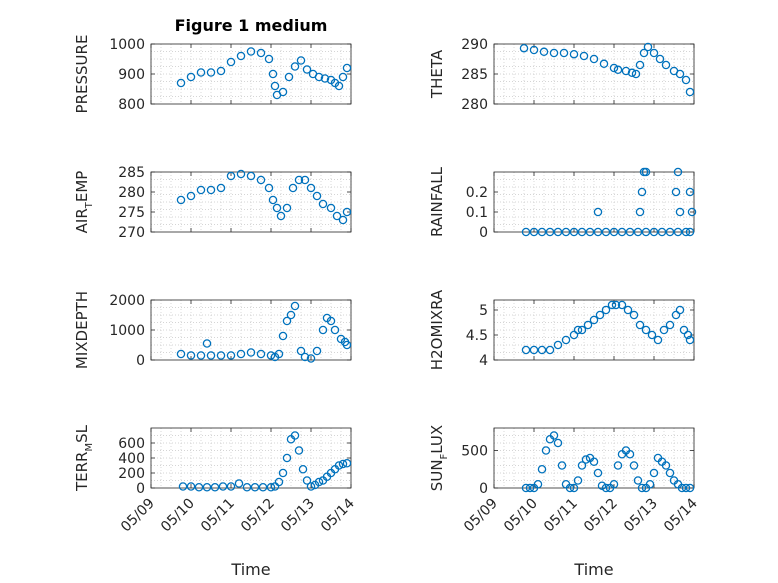 The width and height of the screenshot is (778, 583). Describe the element at coordinates (483, 311) in the screenshot. I see `y-tick-label: 5` at that location.